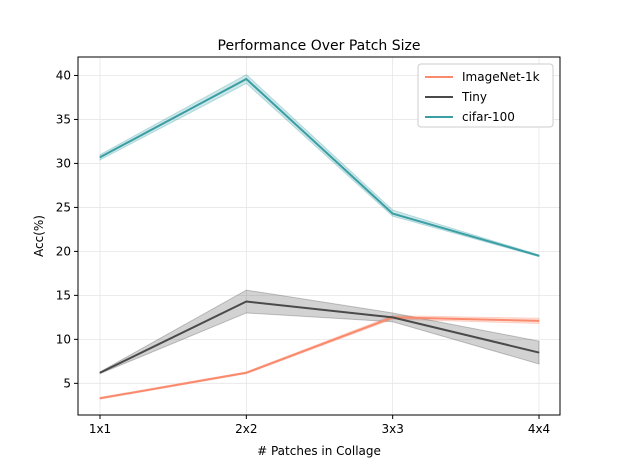 The height and width of the screenshot is (471, 623). Describe the element at coordinates (63, 339) in the screenshot. I see `y-tick-label: 10` at that location.